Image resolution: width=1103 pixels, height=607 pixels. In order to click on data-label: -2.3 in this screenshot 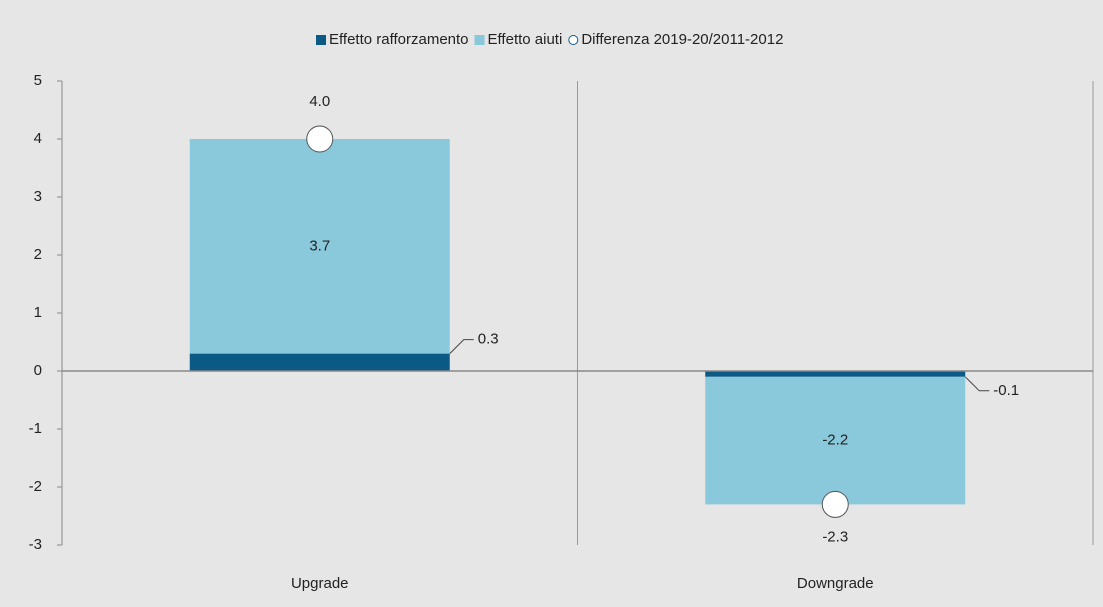, I will do `click(835, 536)`.